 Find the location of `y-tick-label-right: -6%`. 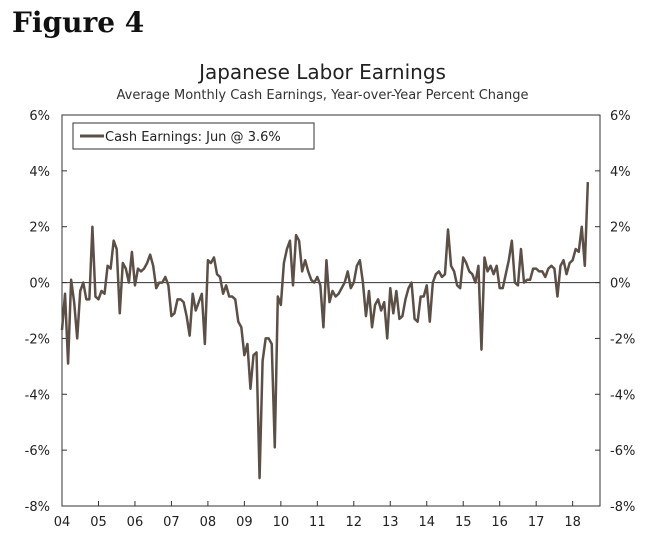

y-tick-label-right: -6% is located at coordinates (622, 451).